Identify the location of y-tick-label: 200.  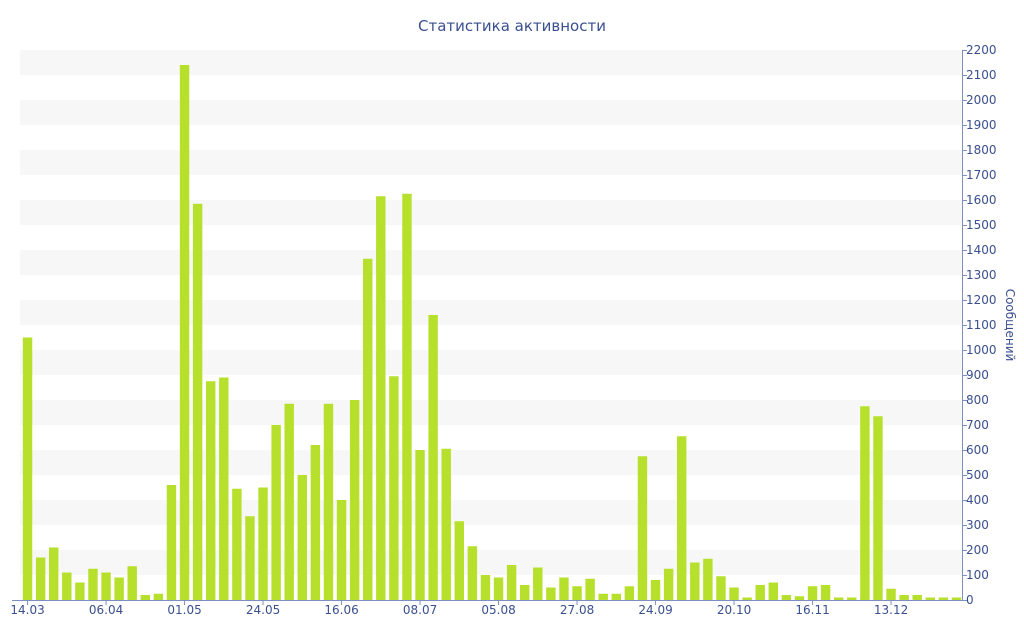
(977, 550).